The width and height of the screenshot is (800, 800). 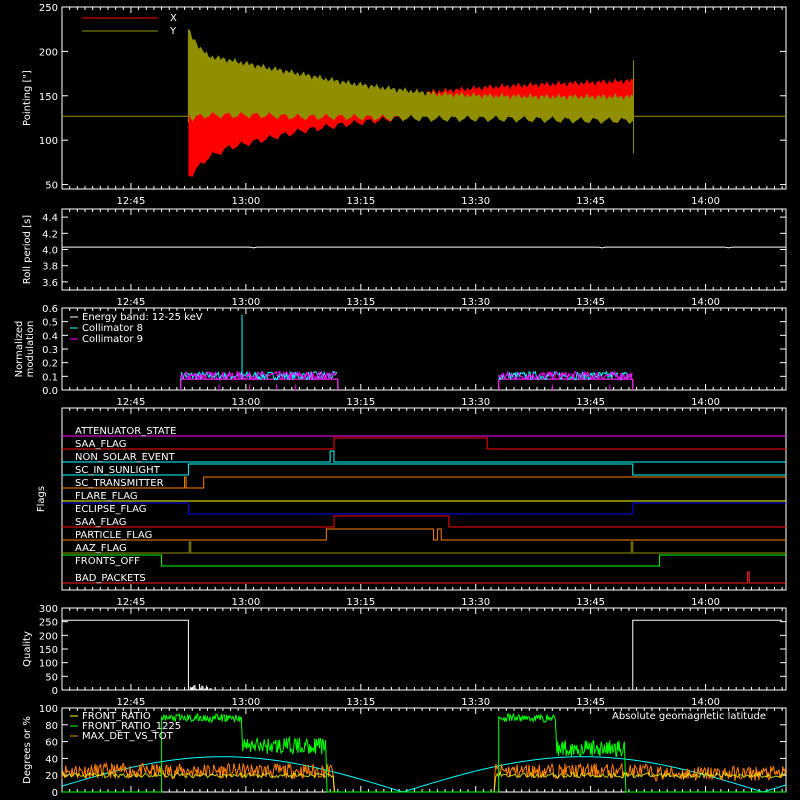 I want to click on y-axis-label: Roll period [s], so click(x=27, y=249).